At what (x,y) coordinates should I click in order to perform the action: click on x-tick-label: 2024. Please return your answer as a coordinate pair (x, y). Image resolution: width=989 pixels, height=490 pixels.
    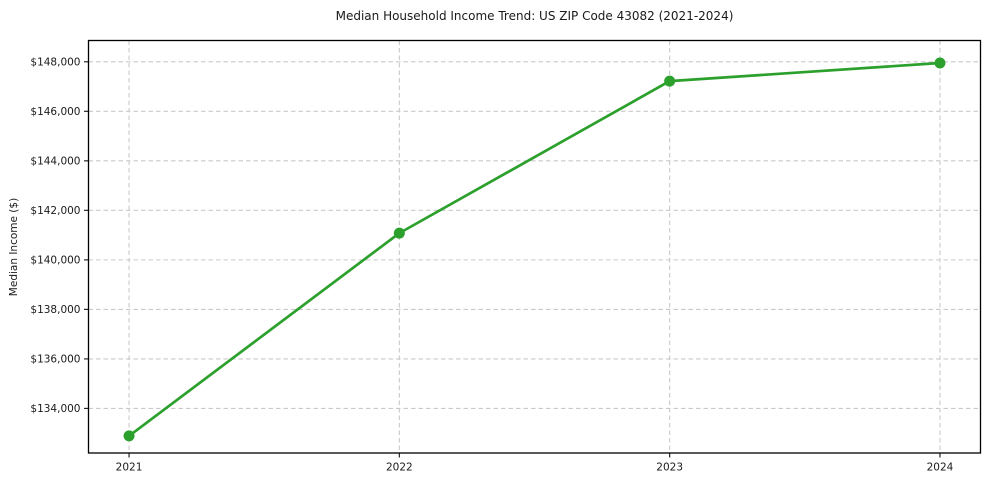
    Looking at the image, I should click on (940, 468).